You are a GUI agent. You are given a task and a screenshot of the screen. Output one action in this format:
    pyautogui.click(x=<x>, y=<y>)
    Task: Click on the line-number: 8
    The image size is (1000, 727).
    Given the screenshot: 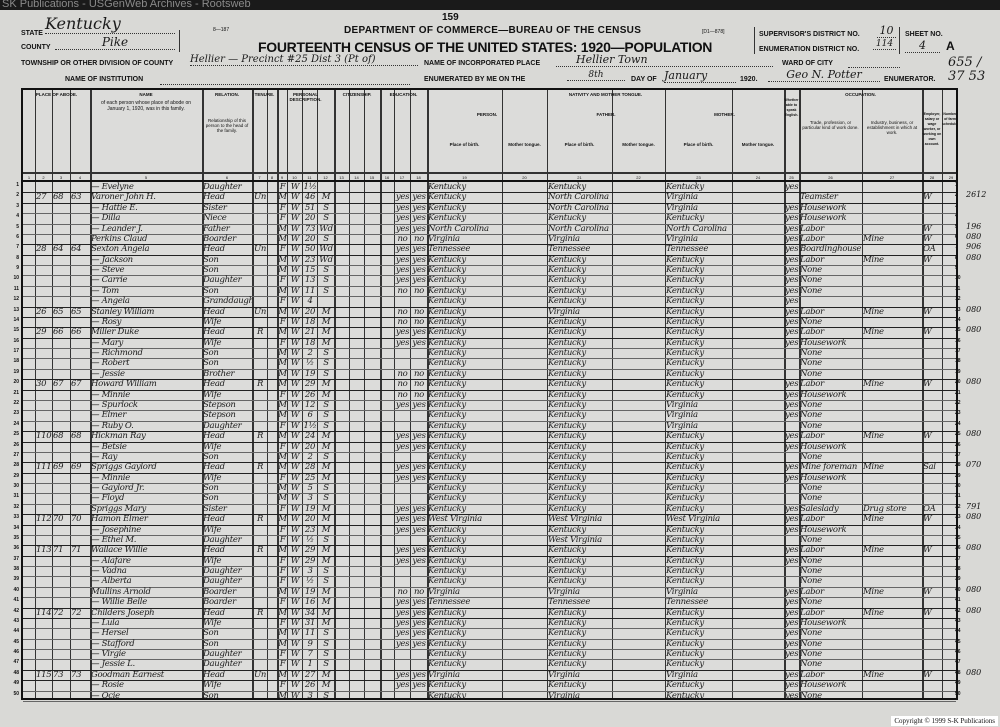 What is the action you would take?
    pyautogui.click(x=956, y=257)
    